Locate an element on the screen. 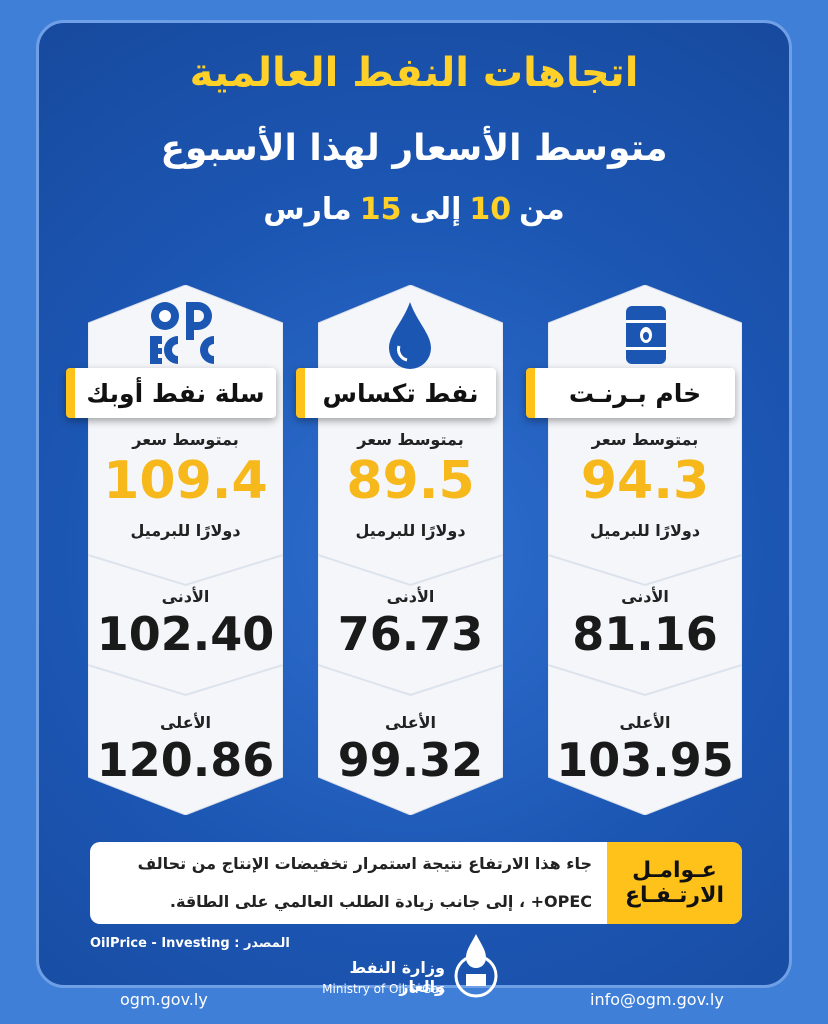 Image resolution: width=828 pixels, height=1024 pixels. period-part: 15 is located at coordinates (380, 209).